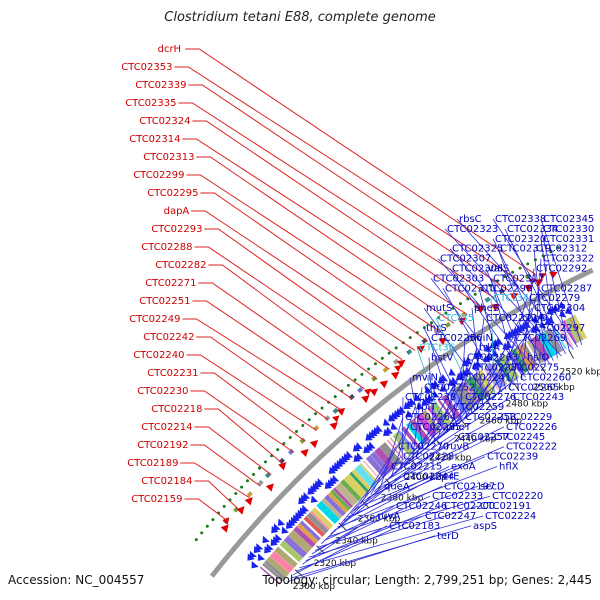  I want to click on right-gene-label: mutS, so click(439, 308).